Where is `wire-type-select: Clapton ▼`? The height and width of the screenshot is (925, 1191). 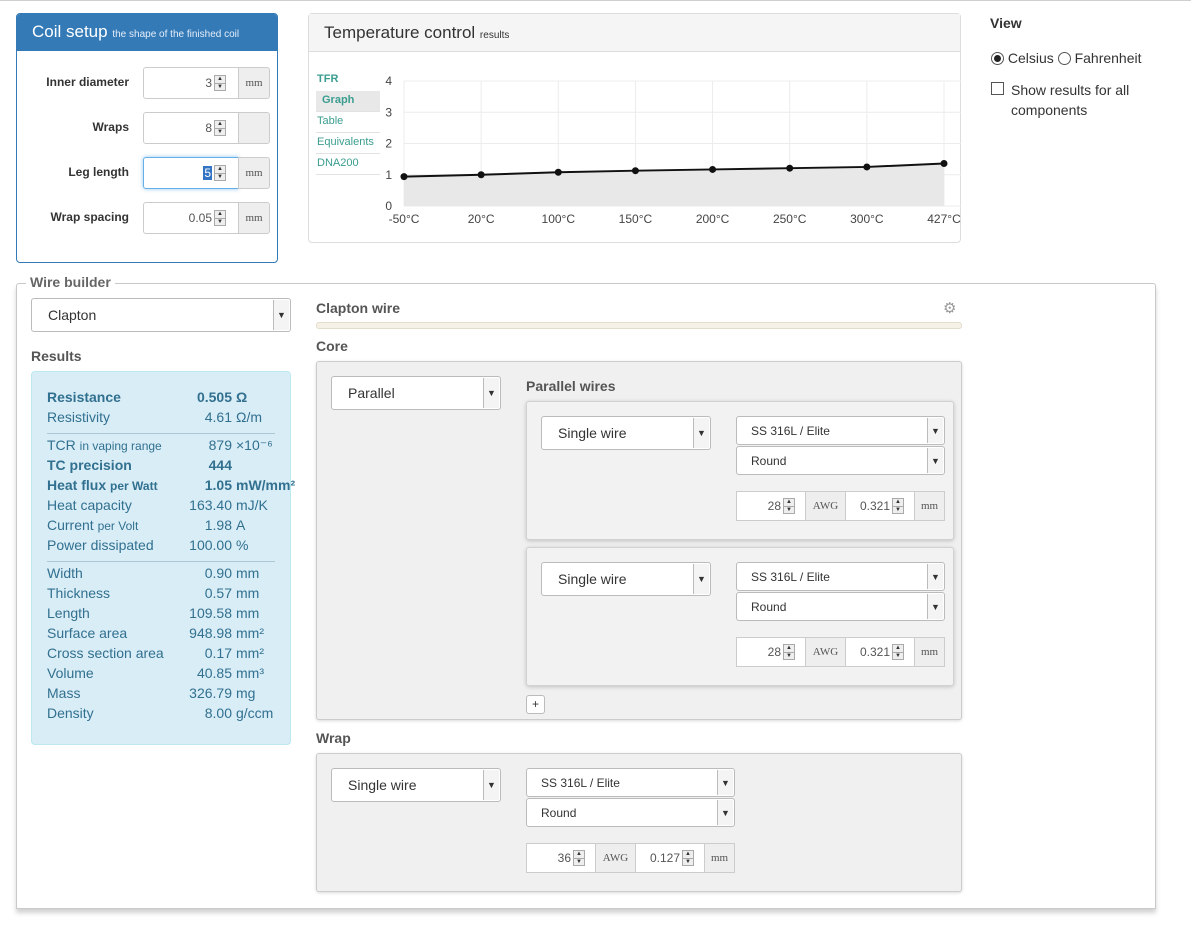
wire-type-select: Clapton ▼ is located at coordinates (161, 315).